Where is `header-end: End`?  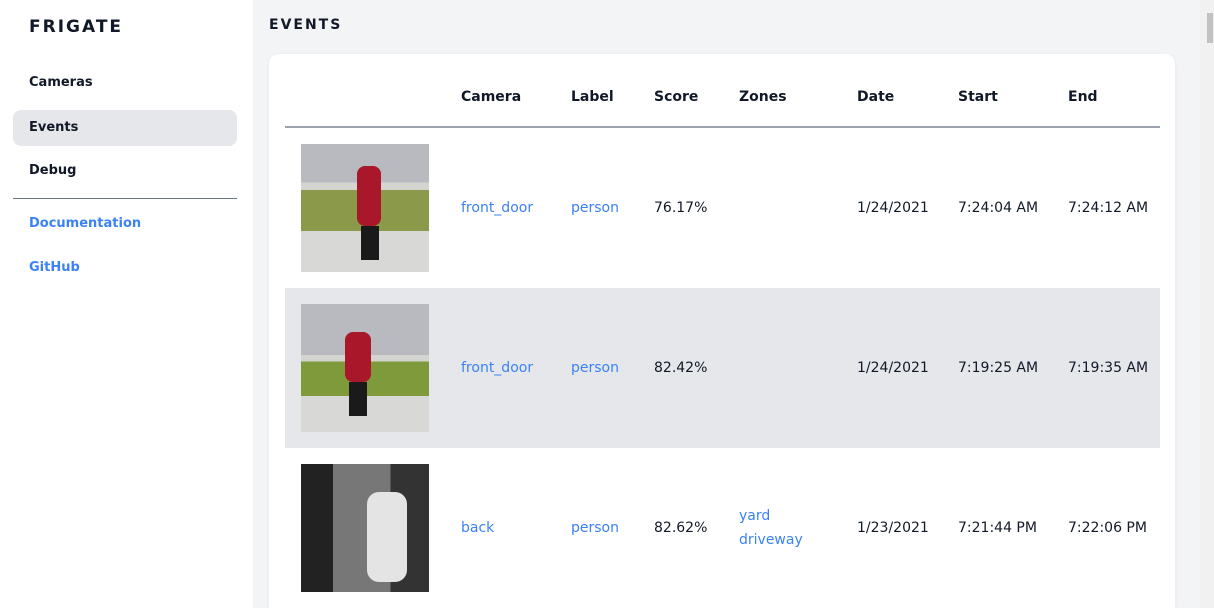
header-end: End is located at coordinates (1083, 97).